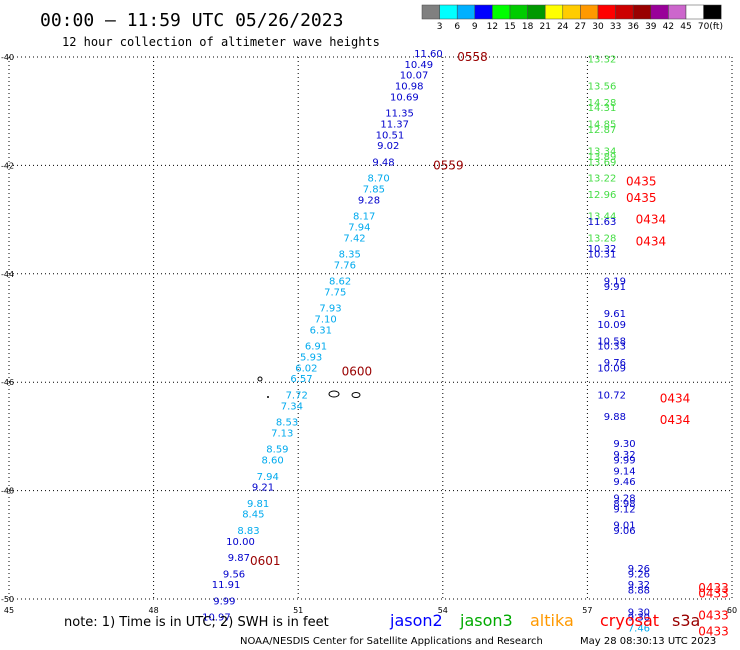  Describe the element at coordinates (335, 292) in the screenshot. I see `data-point-label: 7.75` at that location.